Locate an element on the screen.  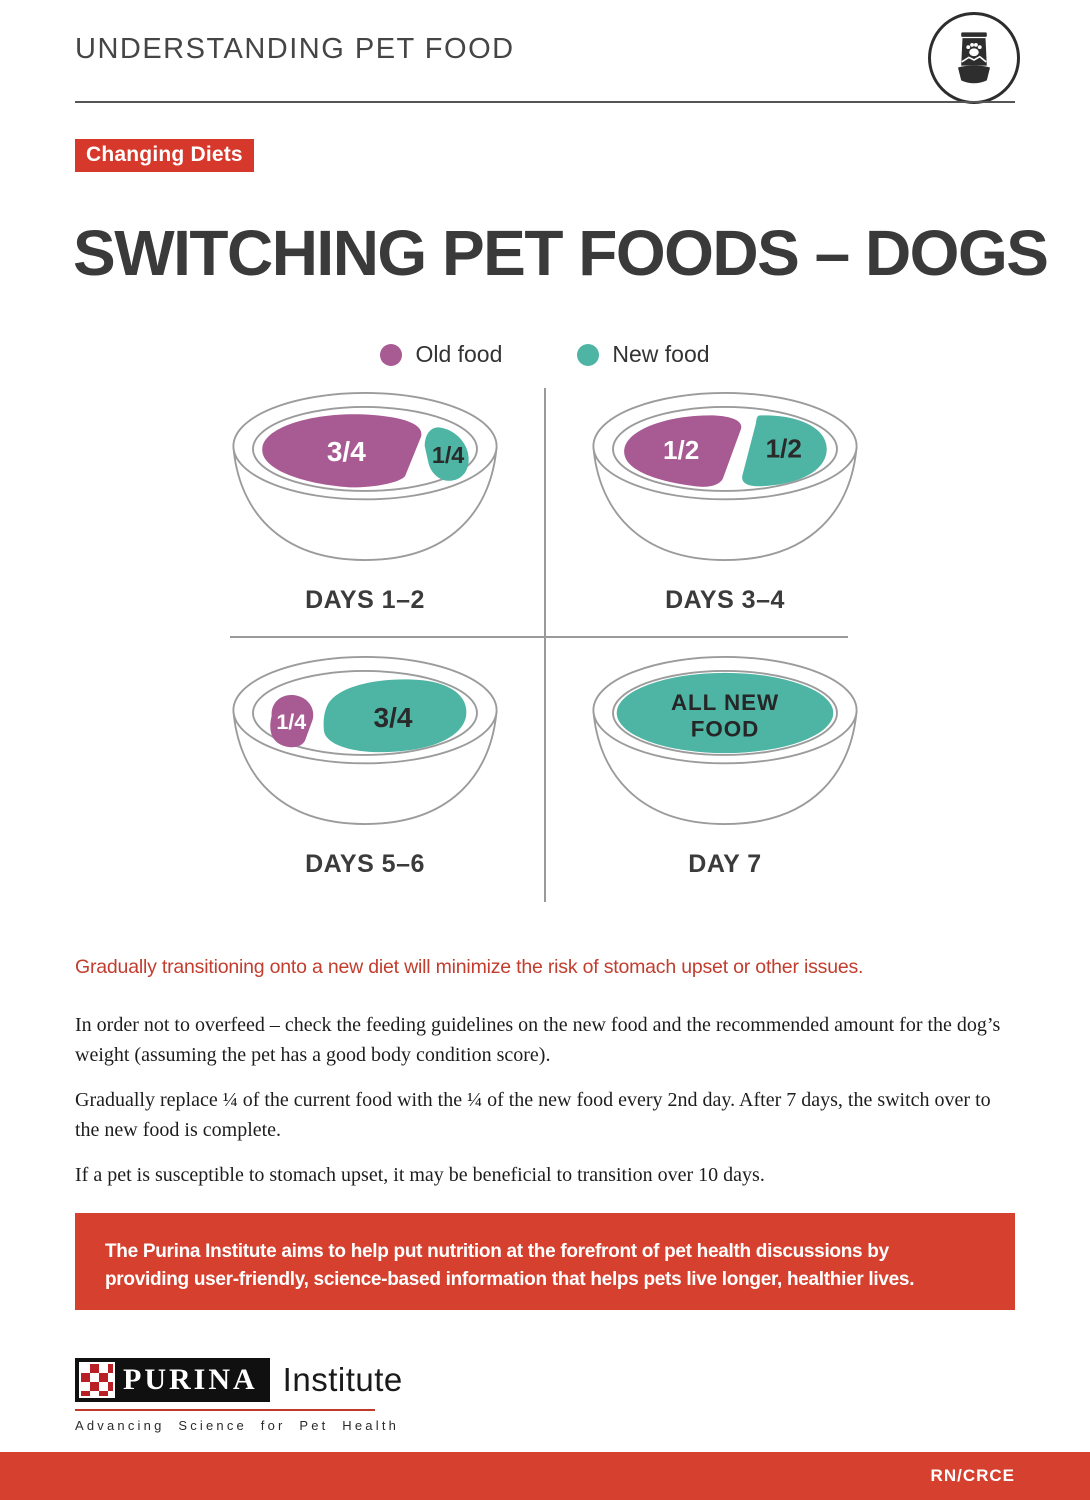
bowl-day-7: ALL NEW FOOD DAY 7 is located at coordinates (725, 766).